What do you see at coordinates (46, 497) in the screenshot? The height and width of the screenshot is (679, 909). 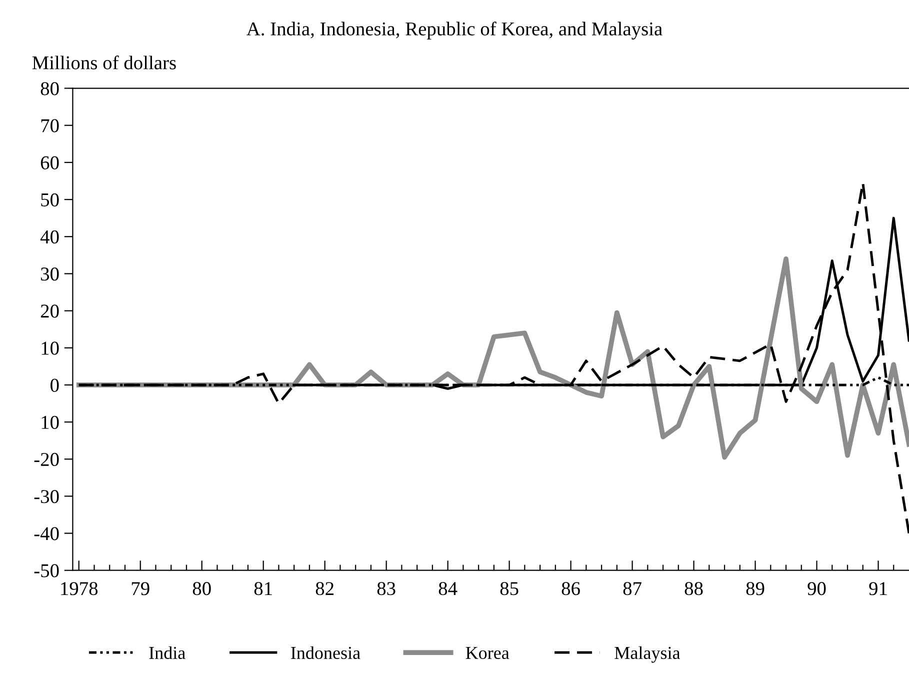 I see `y-tick-label: -30` at bounding box center [46, 497].